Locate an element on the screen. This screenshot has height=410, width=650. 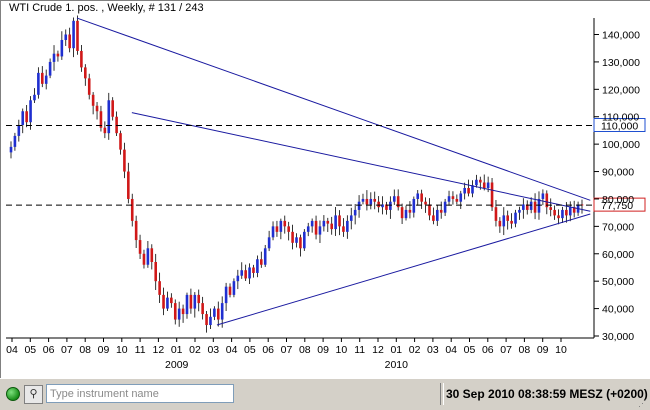
time-tick-label: 12 is located at coordinates (159, 350).